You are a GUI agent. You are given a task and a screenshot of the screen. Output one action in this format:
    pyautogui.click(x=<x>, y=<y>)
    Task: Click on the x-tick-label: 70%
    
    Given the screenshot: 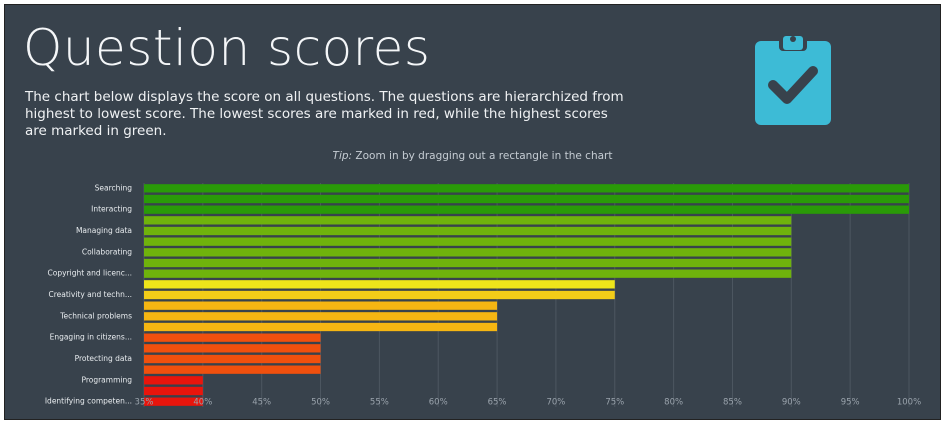 What is the action you would take?
    pyautogui.click(x=555, y=403)
    